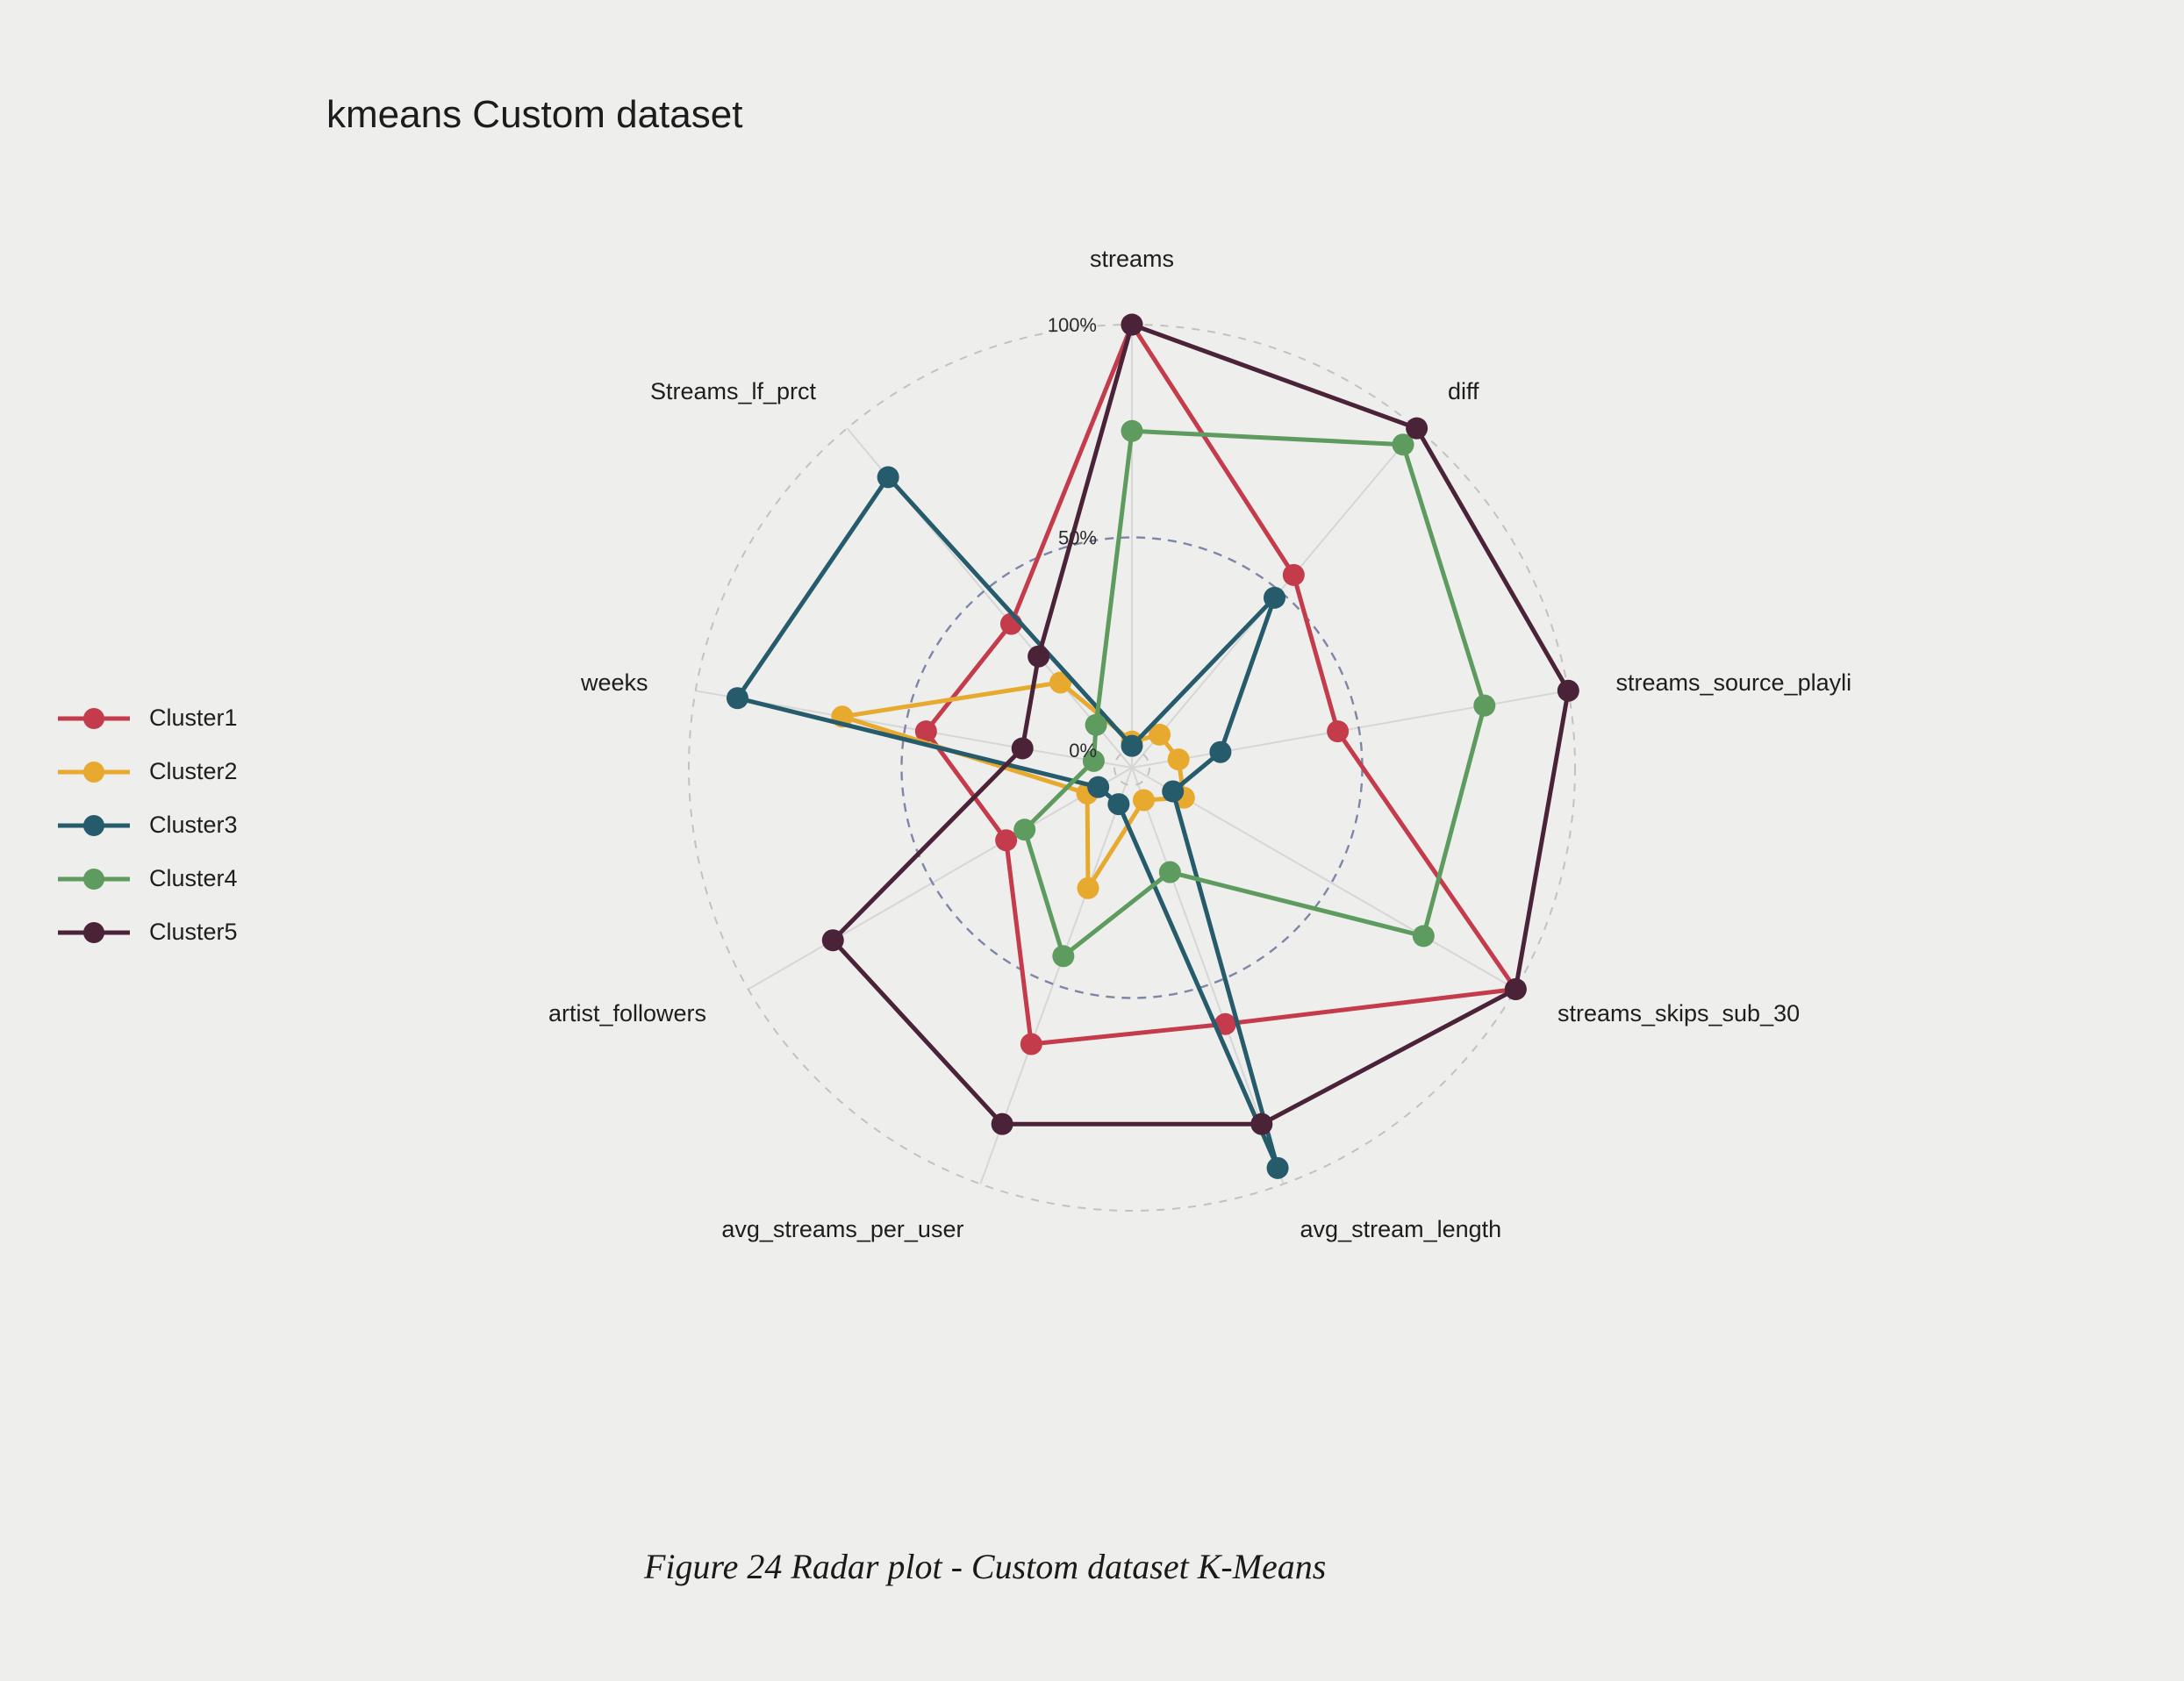 Image resolution: width=2184 pixels, height=1681 pixels. What do you see at coordinates (193, 718) in the screenshot?
I see `legend-label: Cluster1` at bounding box center [193, 718].